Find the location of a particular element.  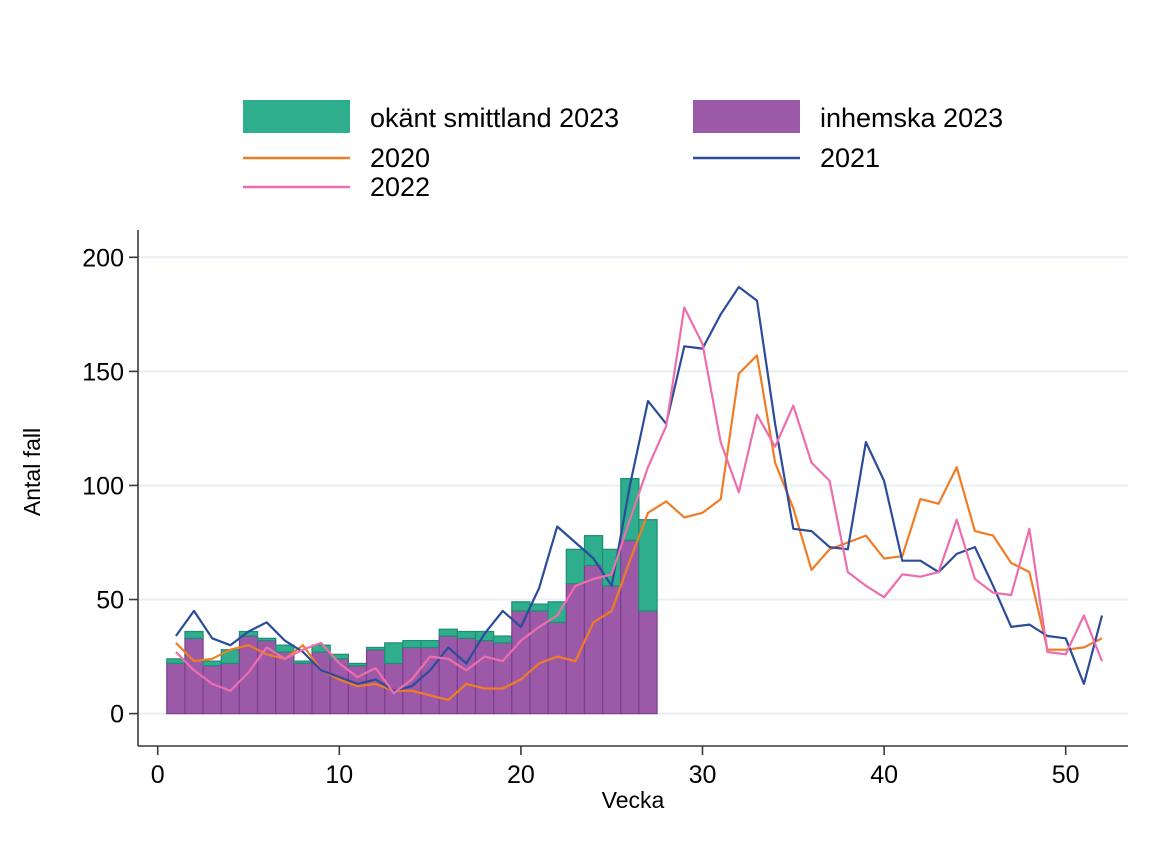

y-tick-label-200: 200 is located at coordinates (103, 258).